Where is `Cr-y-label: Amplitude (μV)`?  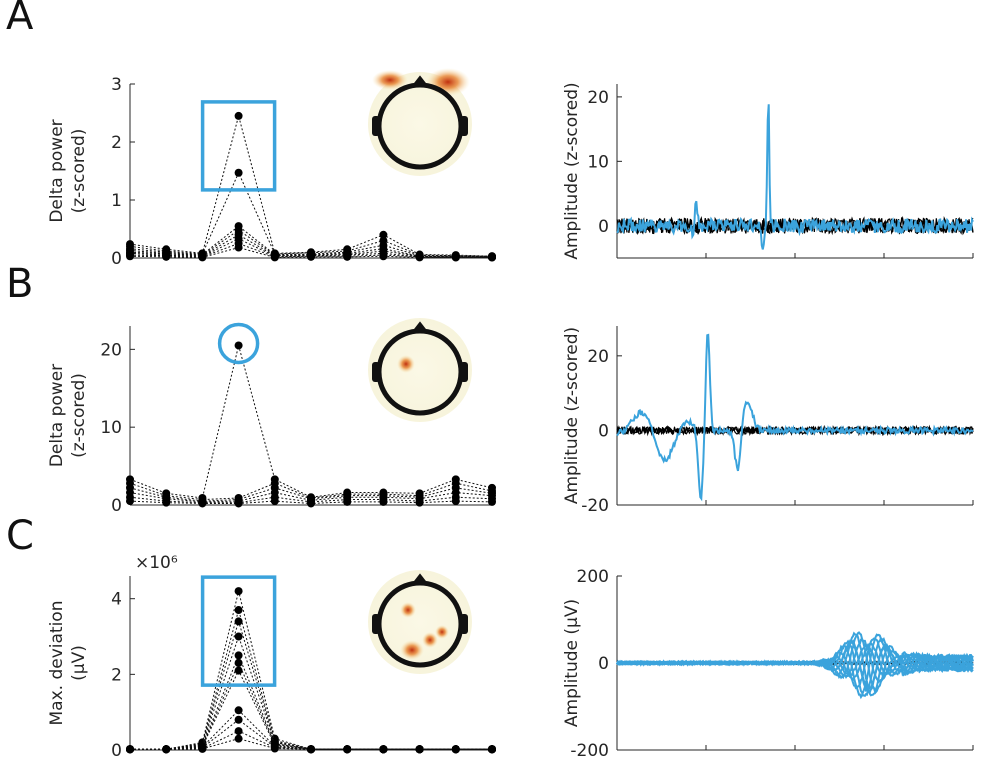
Cr-y-label: Amplitude (μV) is located at coordinates (572, 663).